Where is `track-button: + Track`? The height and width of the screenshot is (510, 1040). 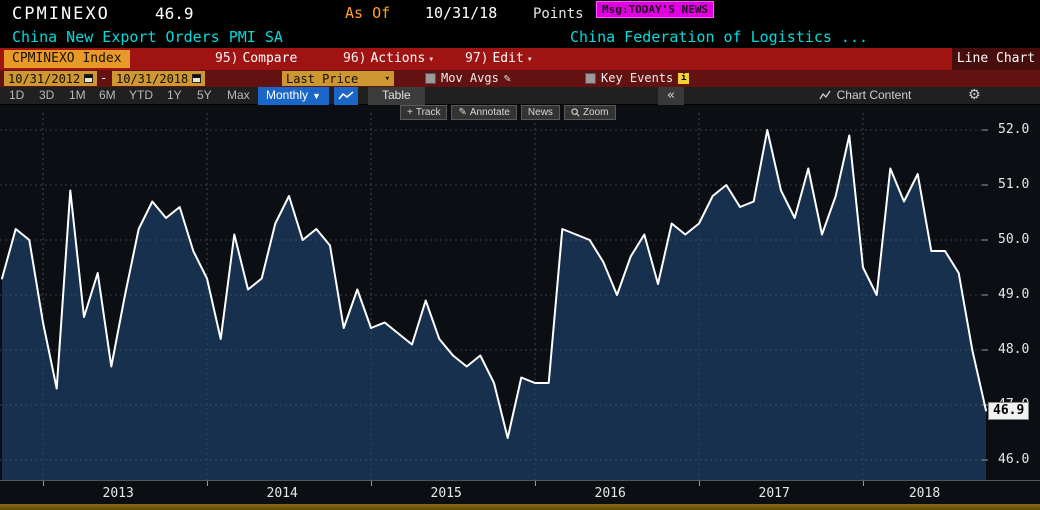 track-button: + Track is located at coordinates (424, 112).